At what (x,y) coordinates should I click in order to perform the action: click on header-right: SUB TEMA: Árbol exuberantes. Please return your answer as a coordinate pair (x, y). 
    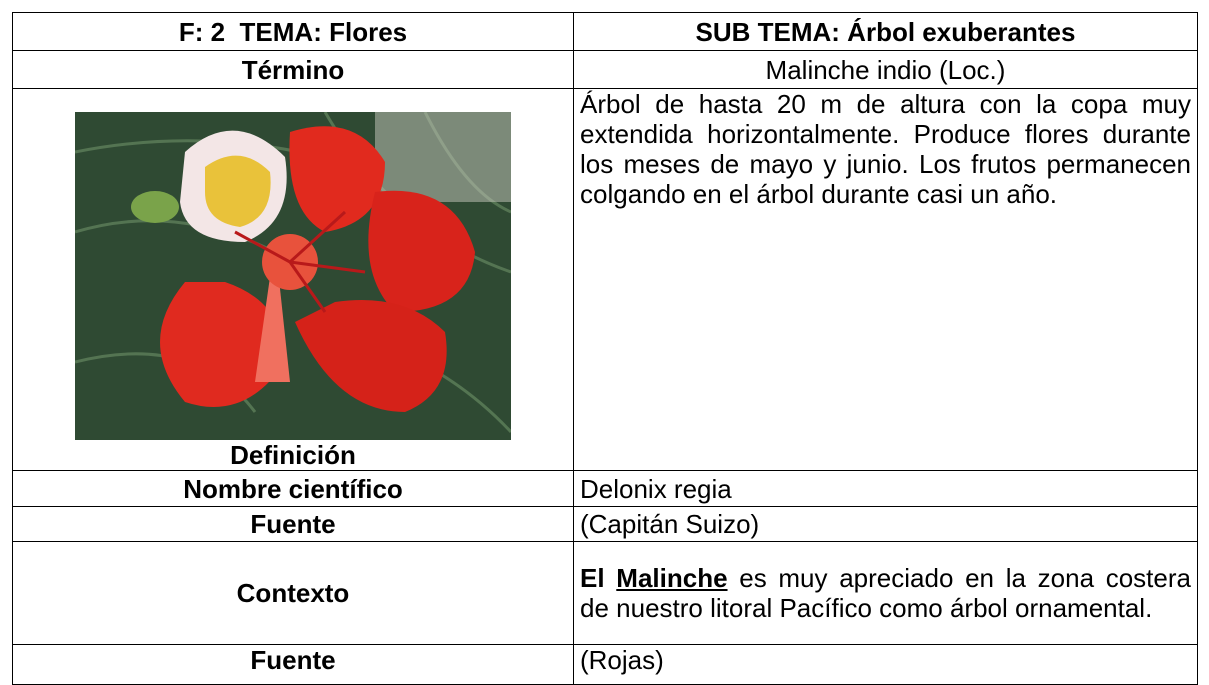
    Looking at the image, I should click on (885, 31).